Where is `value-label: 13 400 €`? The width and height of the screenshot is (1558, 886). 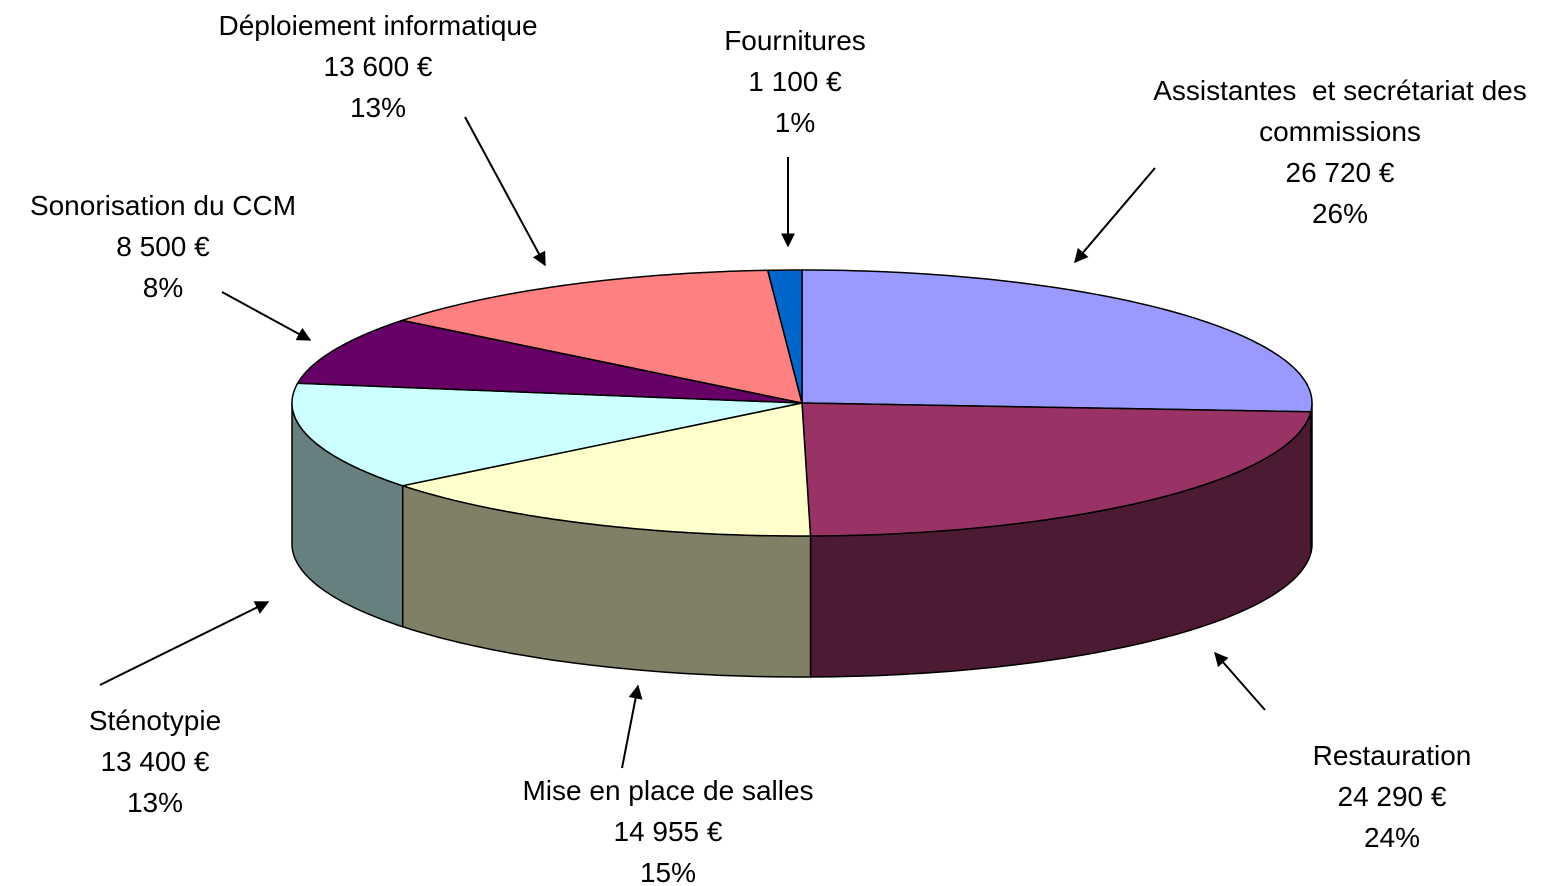 value-label: 13 400 € is located at coordinates (155, 761).